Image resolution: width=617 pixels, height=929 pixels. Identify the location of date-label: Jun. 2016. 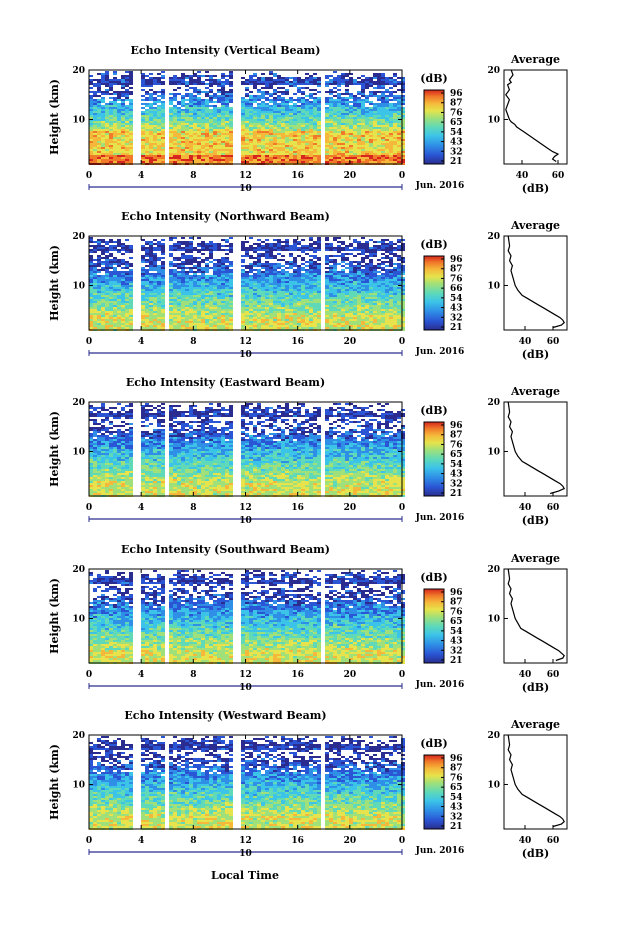
(440, 186).